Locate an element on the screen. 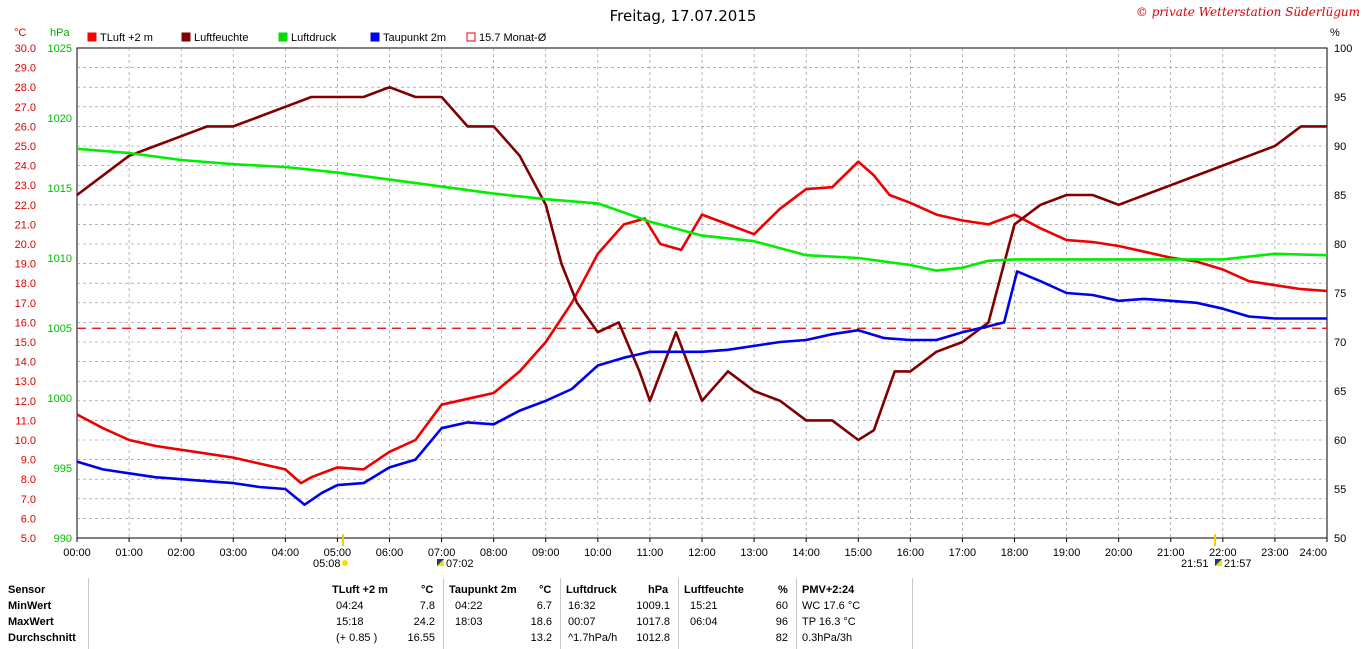  stats-cell-tp-val: 6.7 is located at coordinates (544, 606).